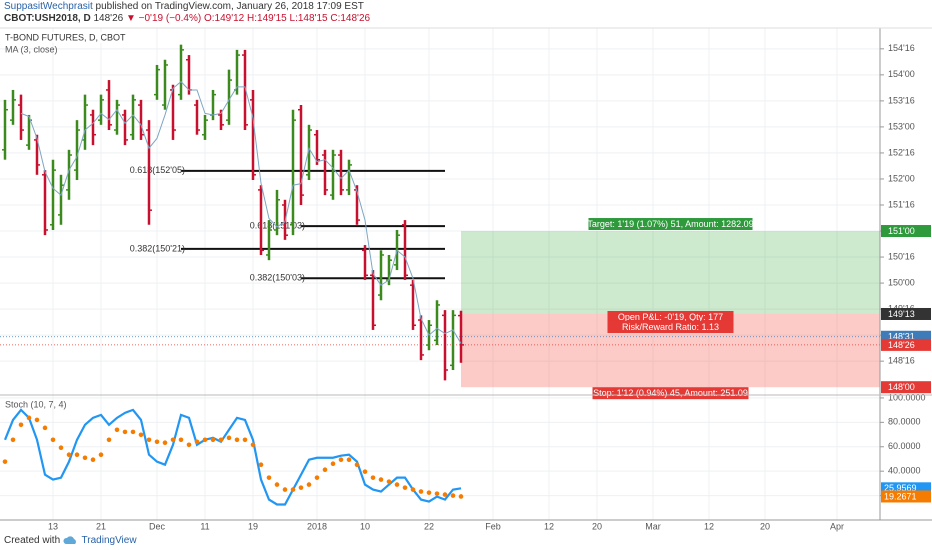 The height and width of the screenshot is (550, 932). What do you see at coordinates (907, 397) in the screenshot?
I see `y-tick-label: 100.0000` at bounding box center [907, 397].